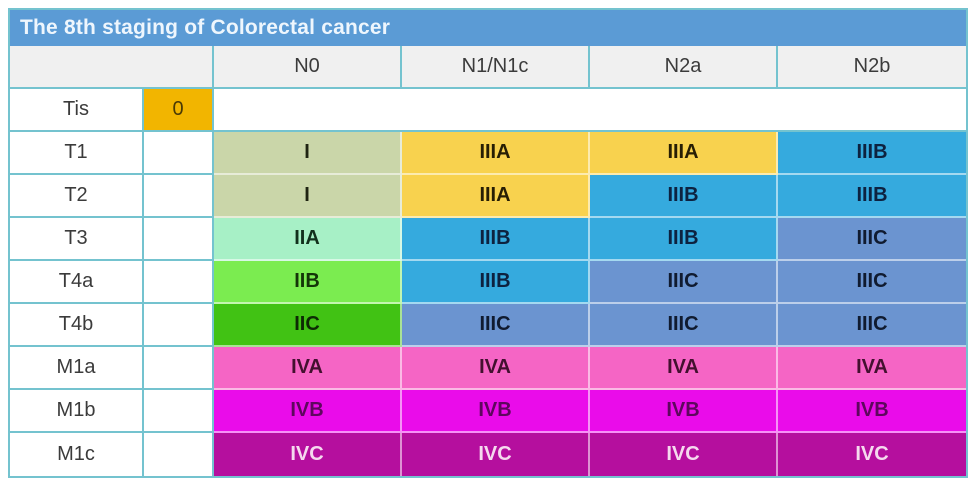  I want to click on stage-cell-t1-n2b: IIIB, so click(872, 153).